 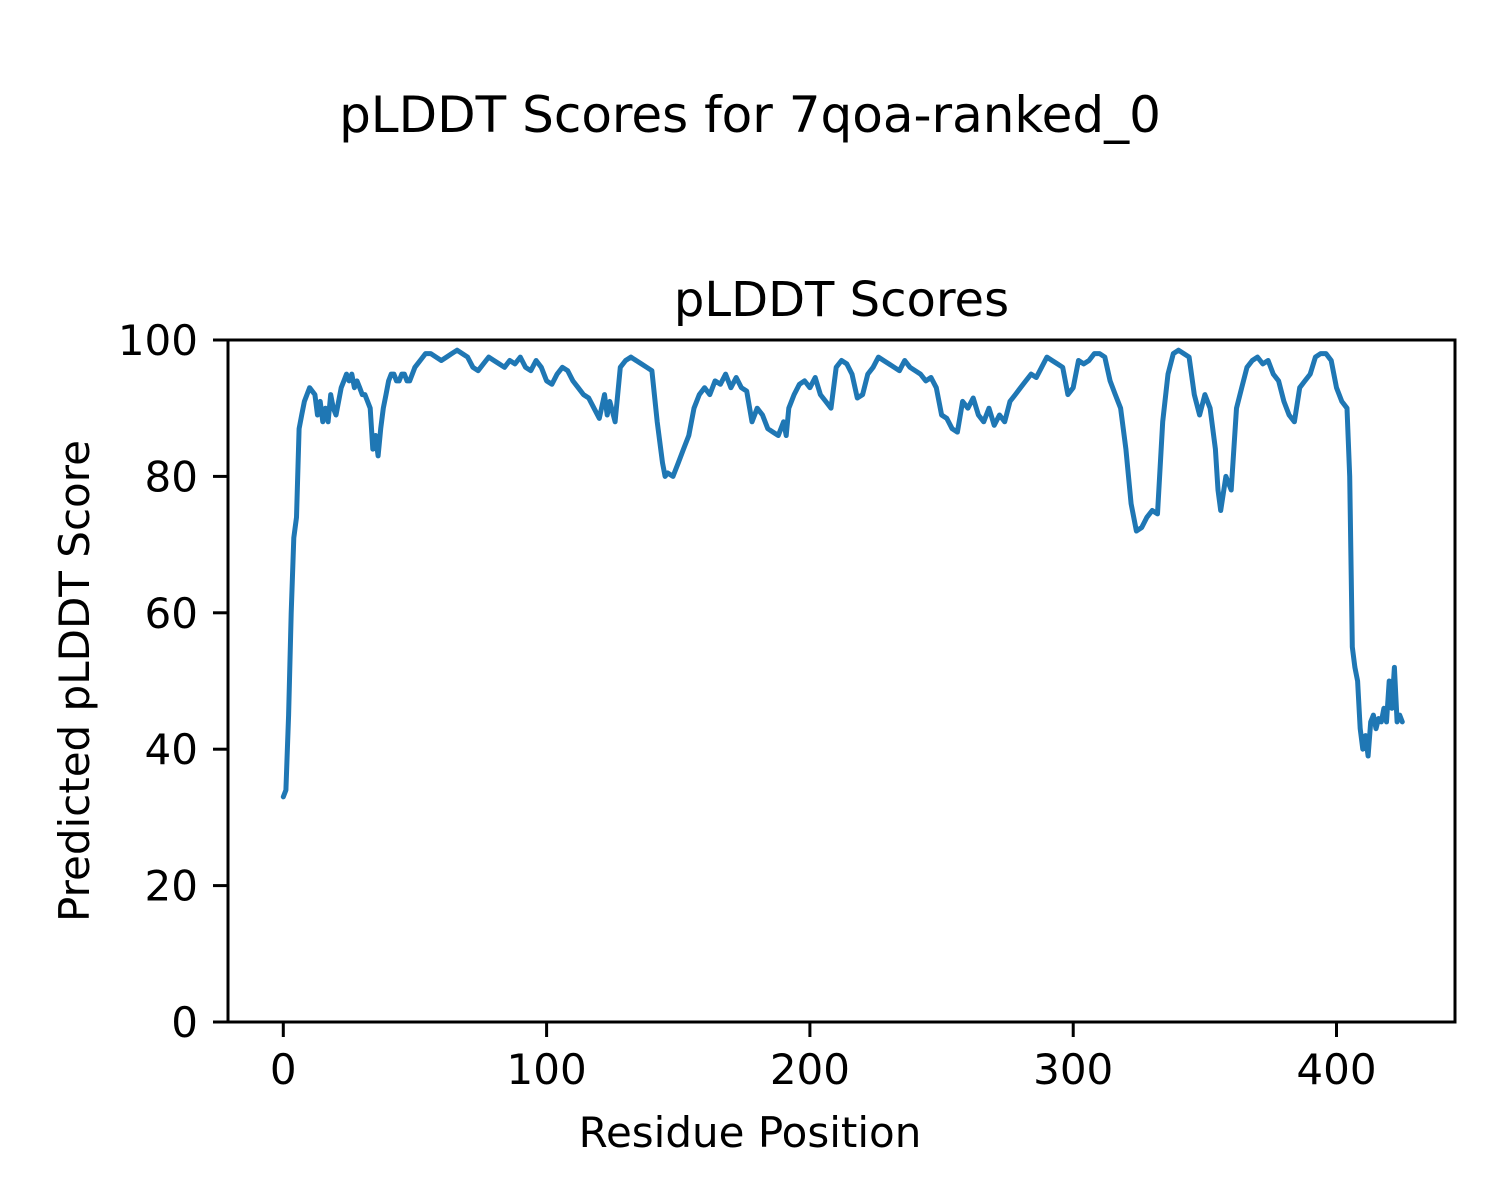 I want to click on y-tick-label: 80, so click(x=171, y=476).